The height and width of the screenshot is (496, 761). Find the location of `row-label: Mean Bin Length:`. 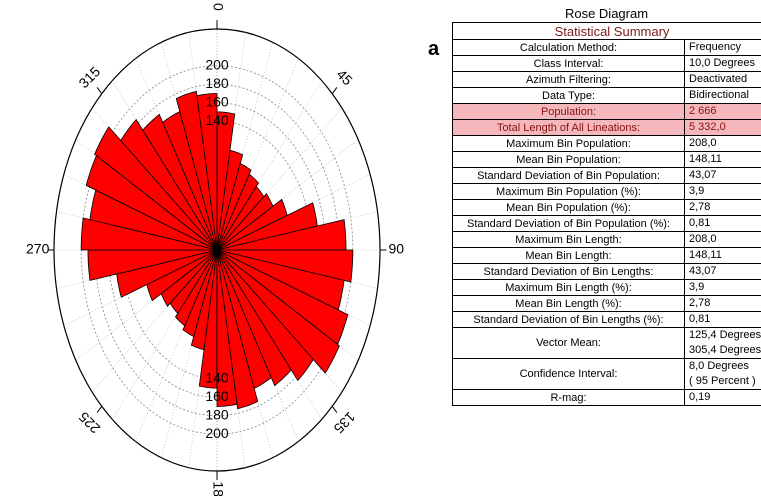

row-label: Mean Bin Length: is located at coordinates (568, 255).